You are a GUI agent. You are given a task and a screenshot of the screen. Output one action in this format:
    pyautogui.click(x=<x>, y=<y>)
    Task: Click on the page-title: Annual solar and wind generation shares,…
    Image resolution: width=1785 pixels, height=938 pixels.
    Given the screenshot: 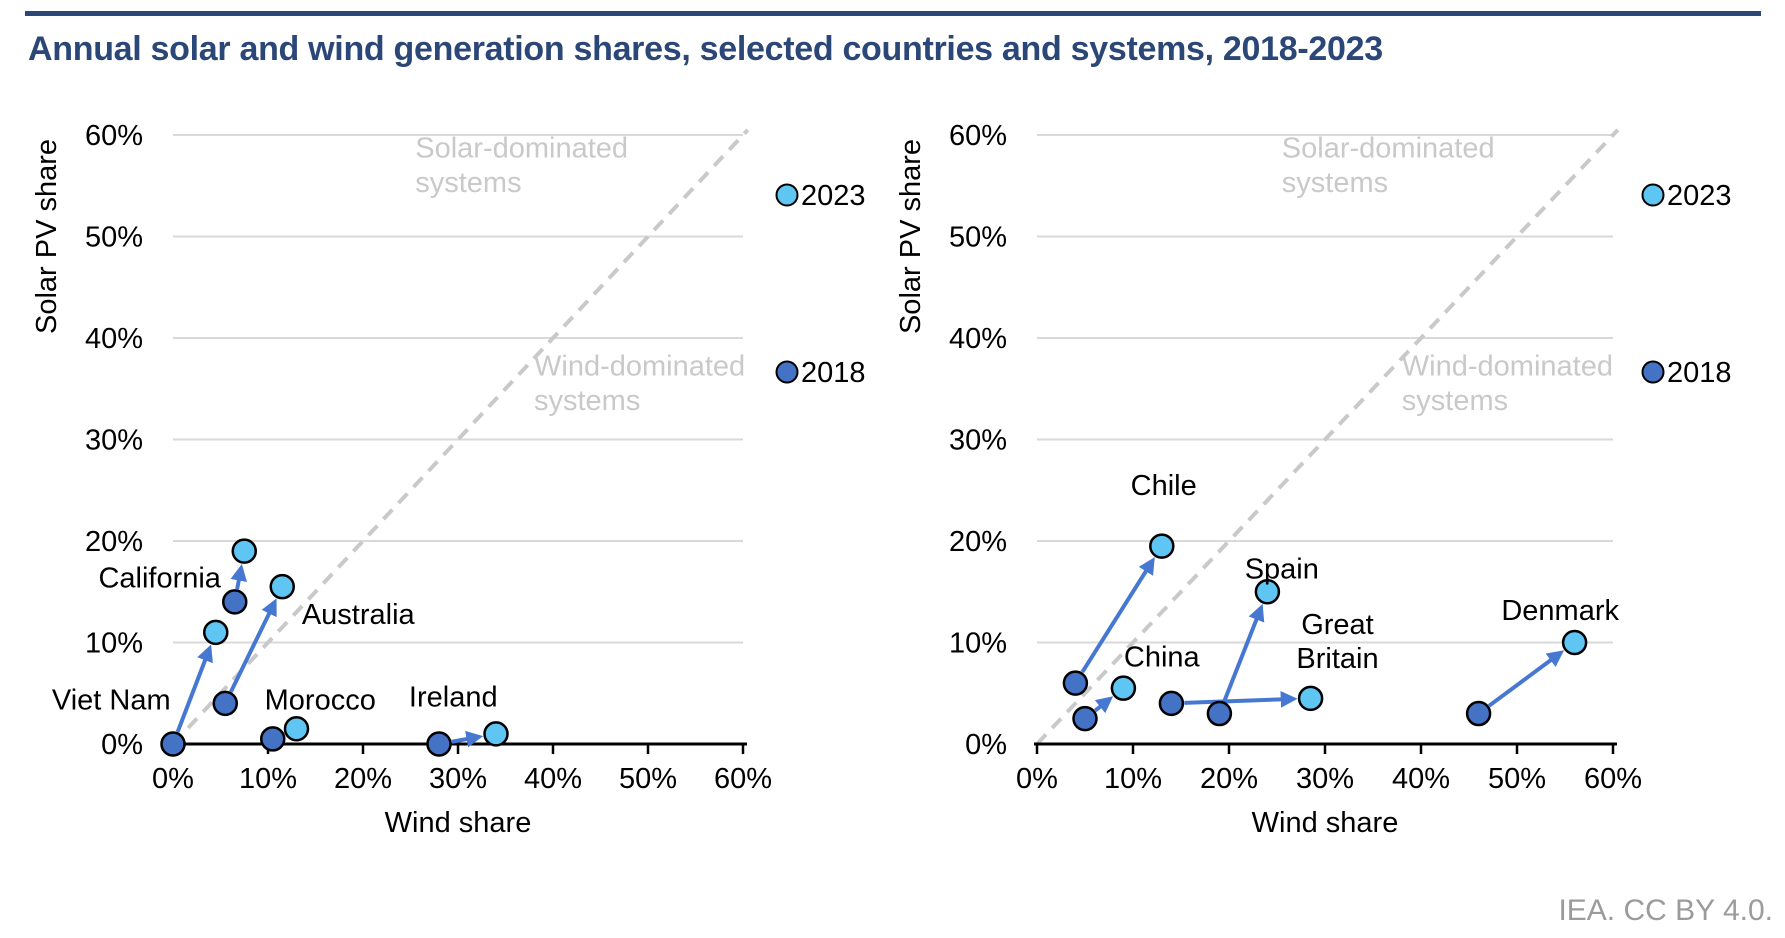 What is the action you would take?
    pyautogui.click(x=705, y=49)
    